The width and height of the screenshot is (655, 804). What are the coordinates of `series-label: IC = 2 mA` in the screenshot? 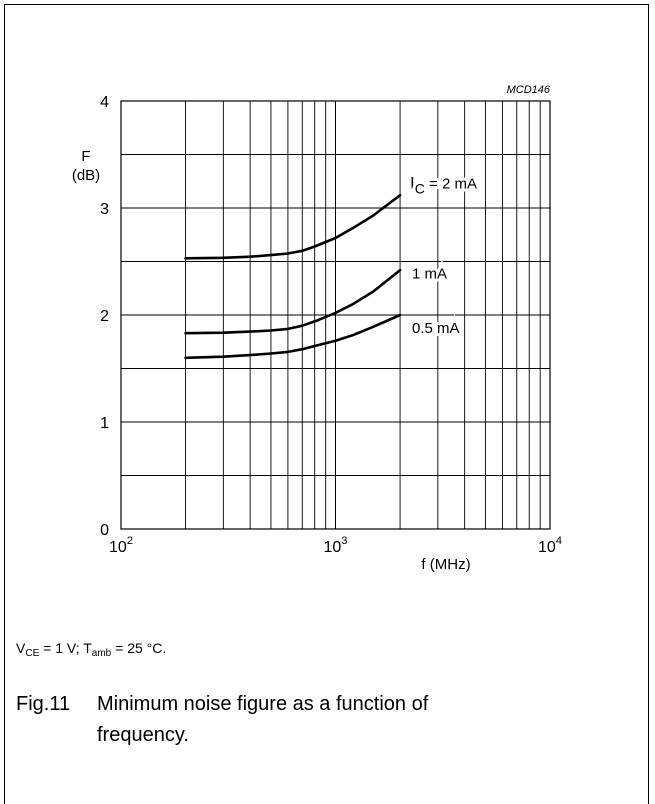 It's located at (443, 185).